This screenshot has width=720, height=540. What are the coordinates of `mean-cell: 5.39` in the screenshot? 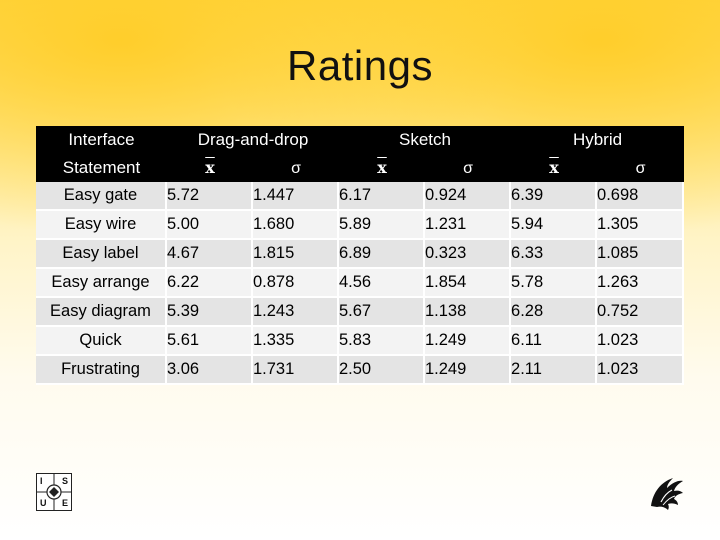 It's located at (210, 312).